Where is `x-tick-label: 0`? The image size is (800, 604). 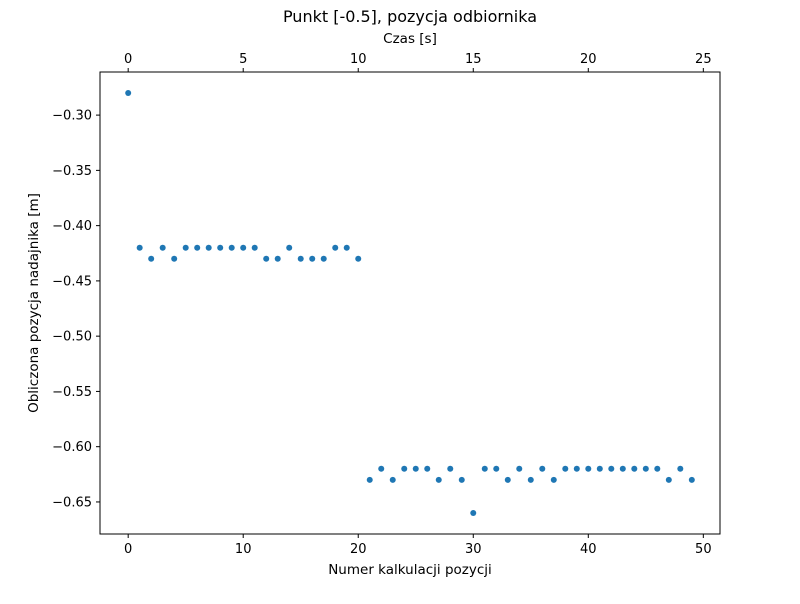
x-tick-label: 0 is located at coordinates (128, 549).